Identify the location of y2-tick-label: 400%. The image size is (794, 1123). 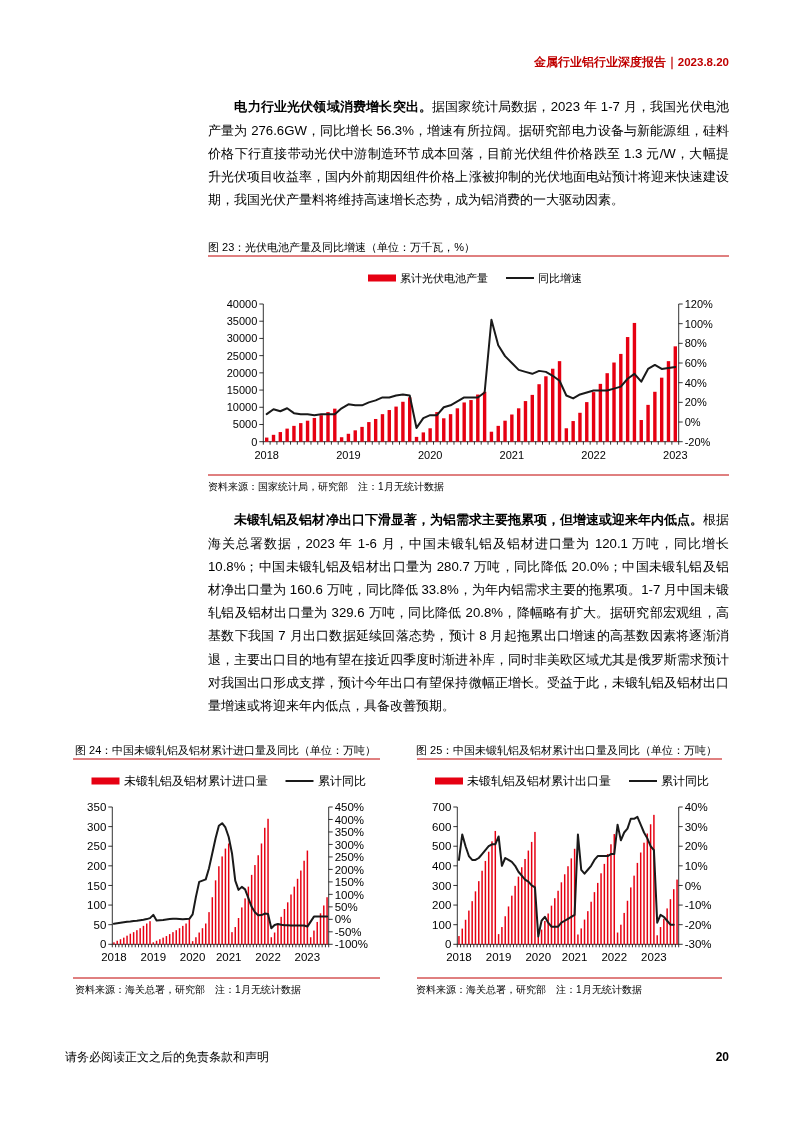
(349, 819).